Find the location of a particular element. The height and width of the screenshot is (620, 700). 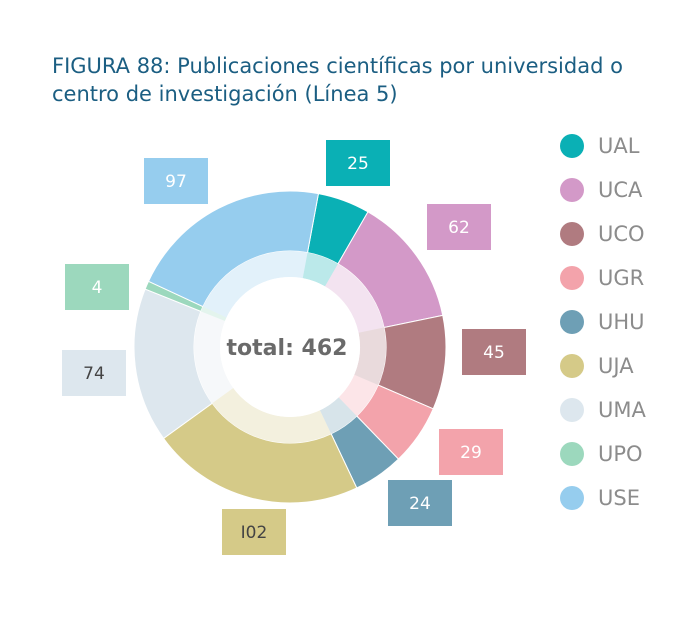

inner-ring-uhu is located at coordinates (338, 415).